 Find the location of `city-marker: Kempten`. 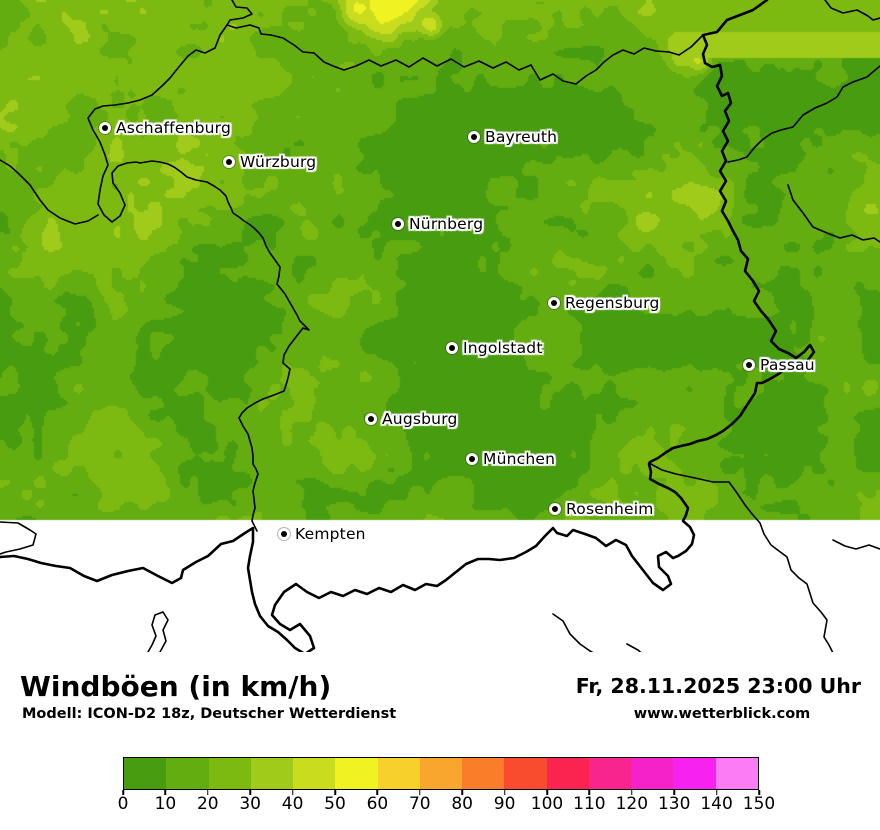

city-marker: Kempten is located at coordinates (322, 534).